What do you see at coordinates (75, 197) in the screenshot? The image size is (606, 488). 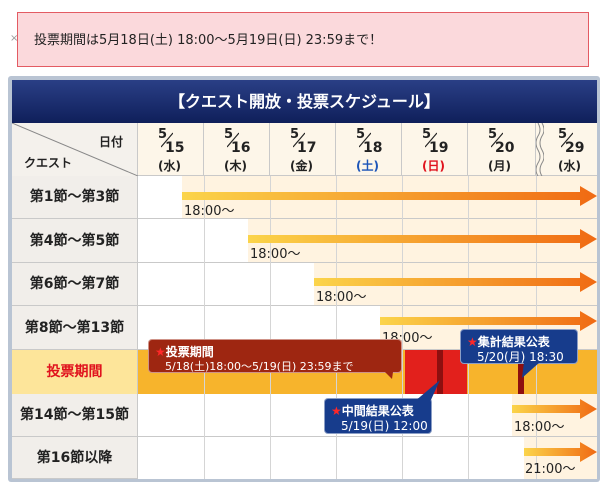 I see `row-label-1: 第1節～第3節` at bounding box center [75, 197].